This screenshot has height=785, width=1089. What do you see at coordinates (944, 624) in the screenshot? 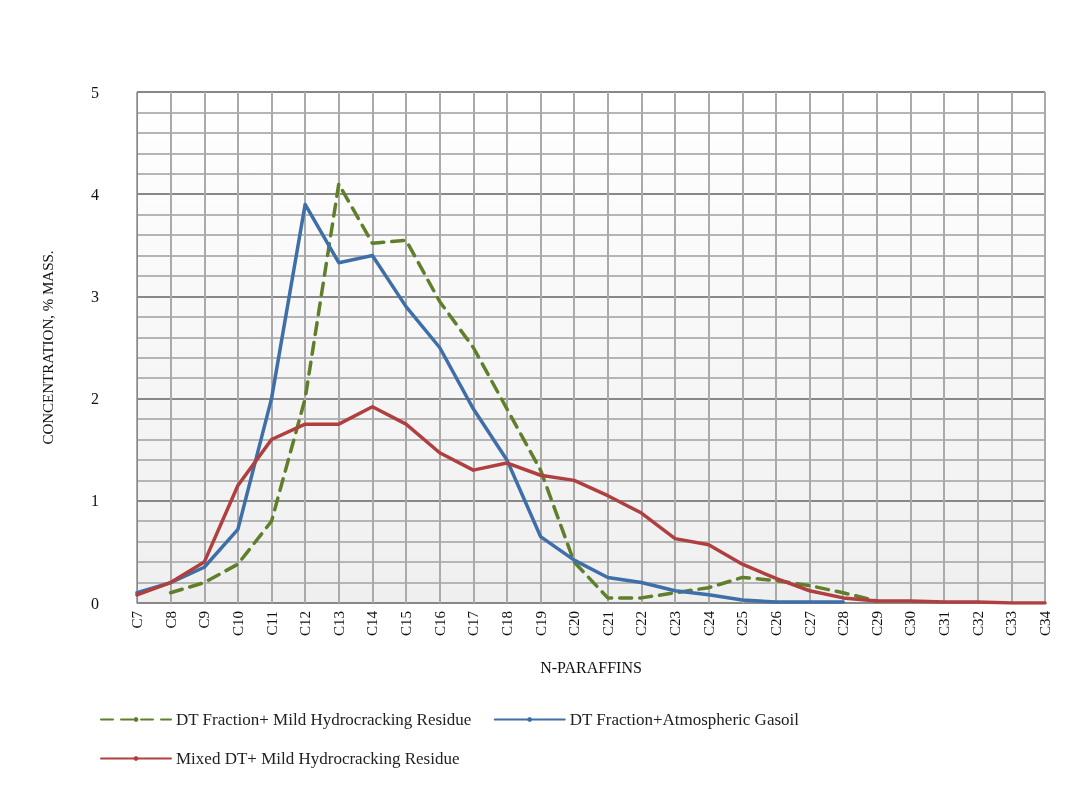
I see `x-tick-label: C31` at bounding box center [944, 624].